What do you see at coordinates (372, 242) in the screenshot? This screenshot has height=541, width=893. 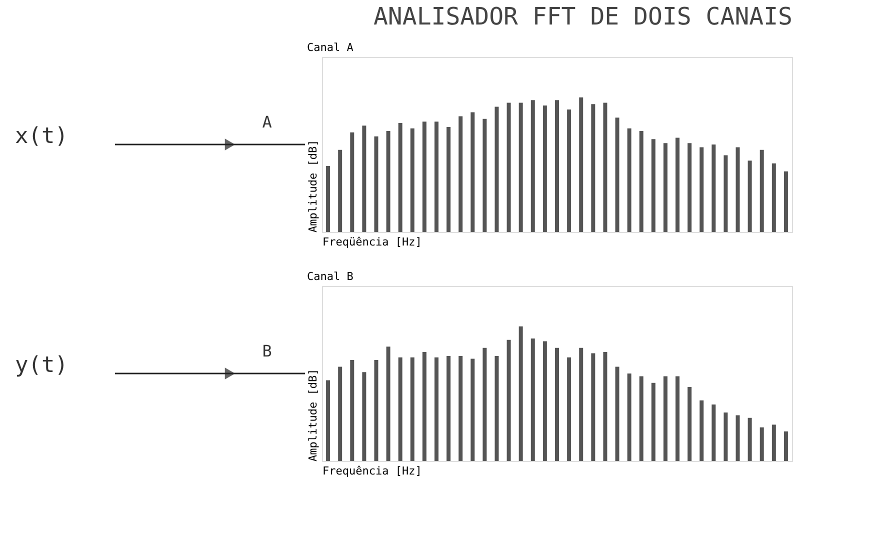 I see `x-axis-title: Freqüência [Hz]` at bounding box center [372, 242].